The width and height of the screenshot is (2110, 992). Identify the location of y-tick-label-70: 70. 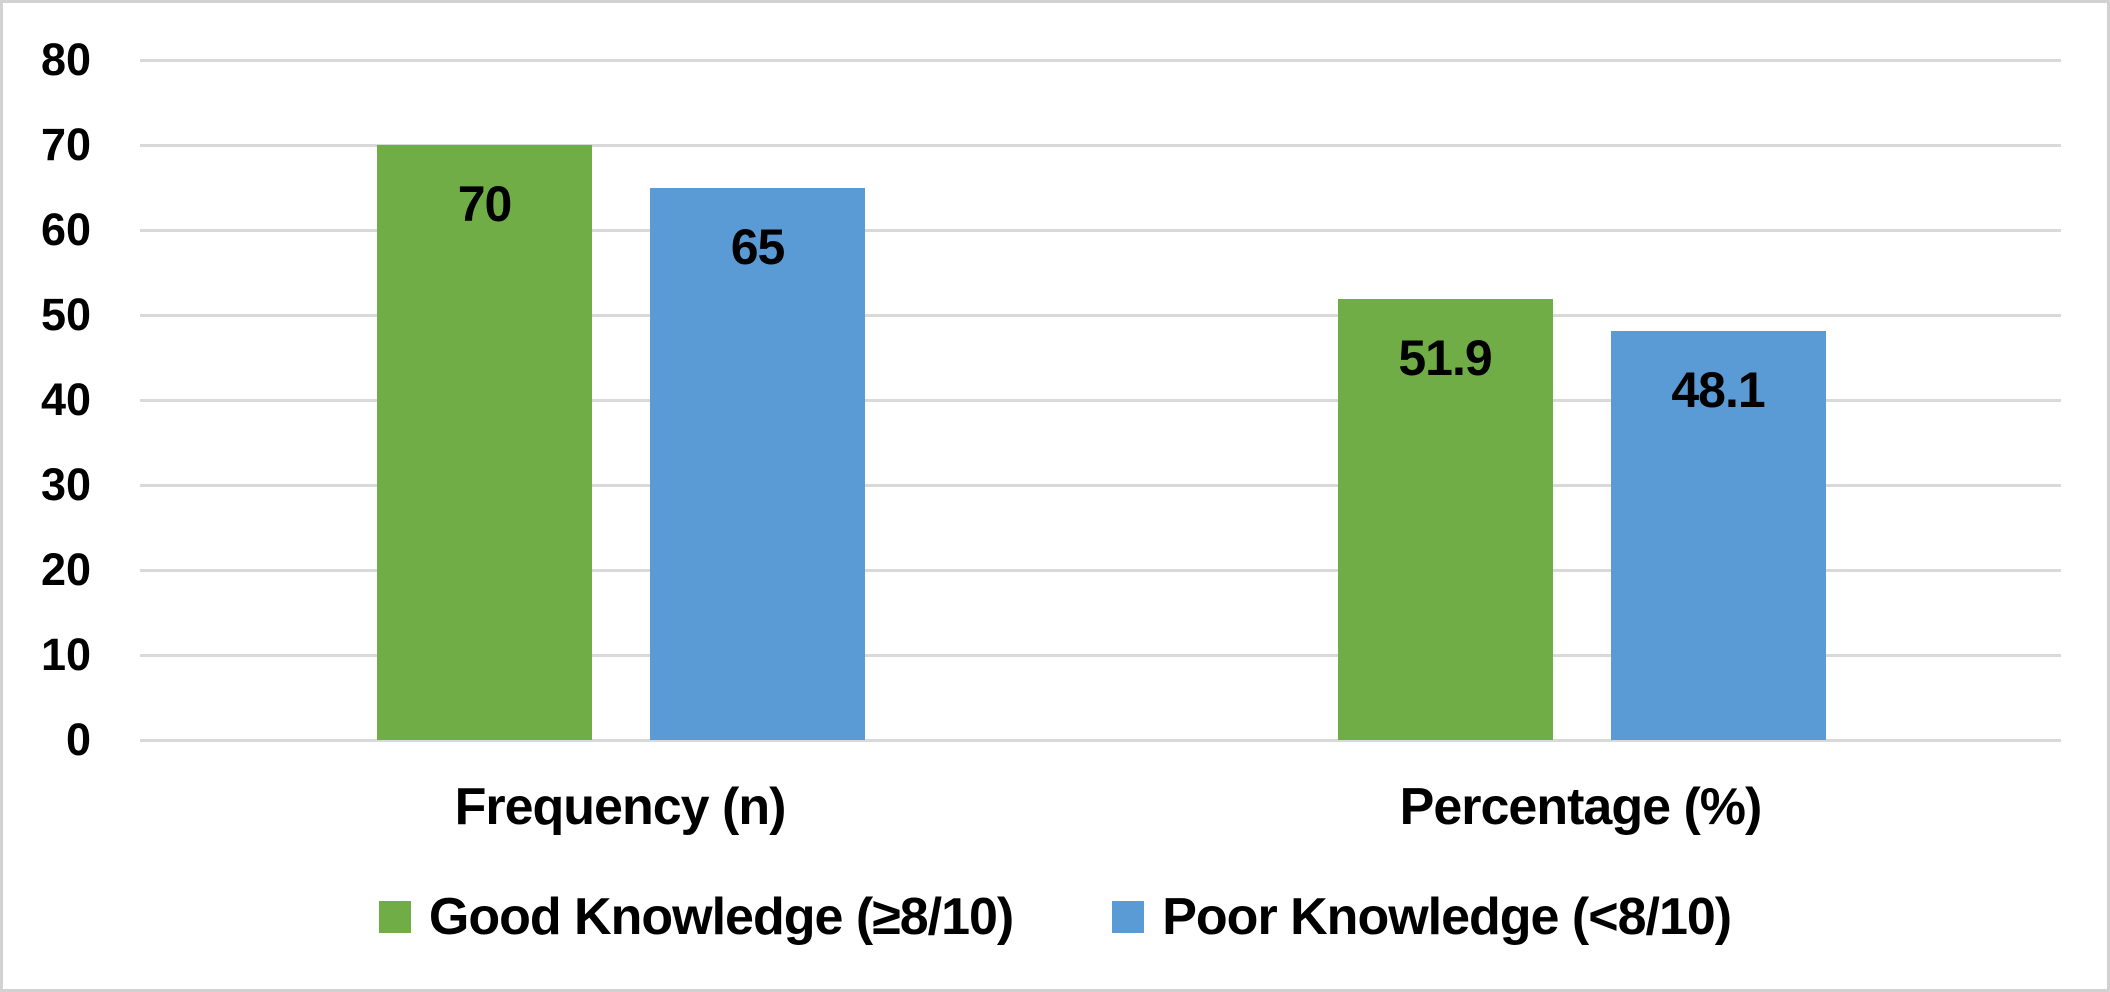
(65, 144).